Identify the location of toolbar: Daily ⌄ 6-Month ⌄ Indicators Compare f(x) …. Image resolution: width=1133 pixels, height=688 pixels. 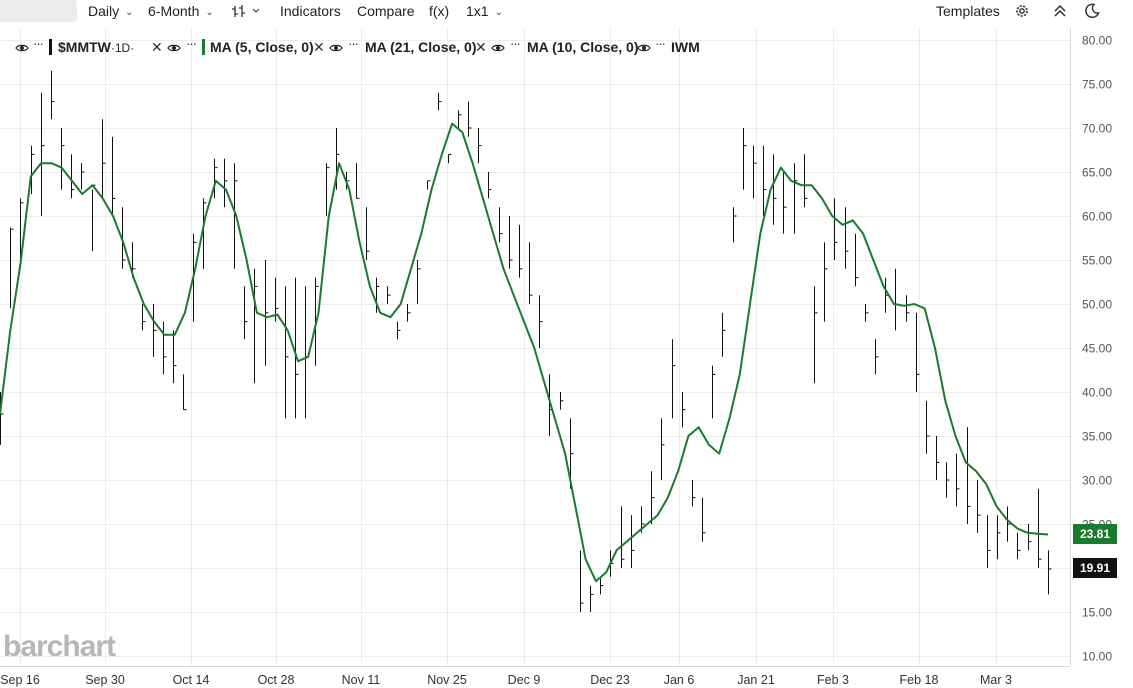
(566, 13).